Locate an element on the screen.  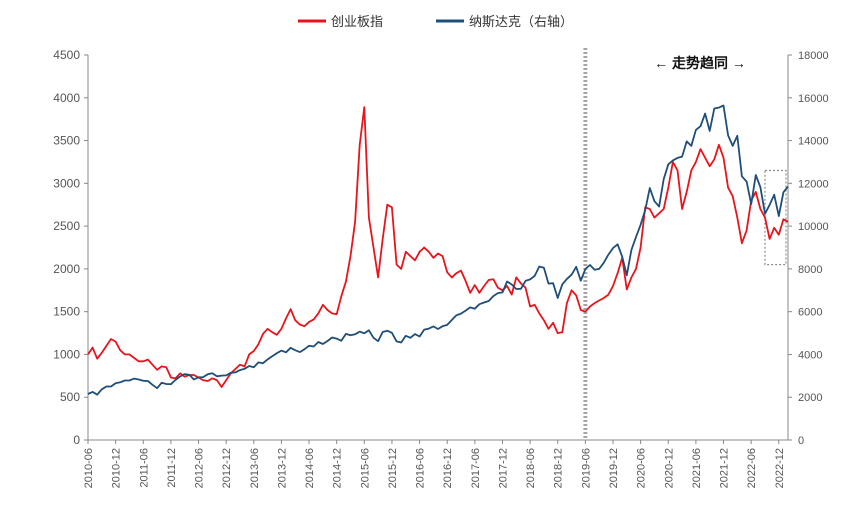
x-tick-label: 2018-12 is located at coordinates (559, 468).